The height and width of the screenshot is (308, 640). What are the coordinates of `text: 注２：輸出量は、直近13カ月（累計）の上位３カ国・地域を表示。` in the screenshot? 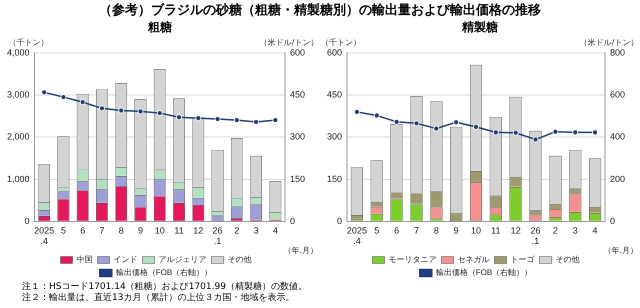 It's located at (159, 298).